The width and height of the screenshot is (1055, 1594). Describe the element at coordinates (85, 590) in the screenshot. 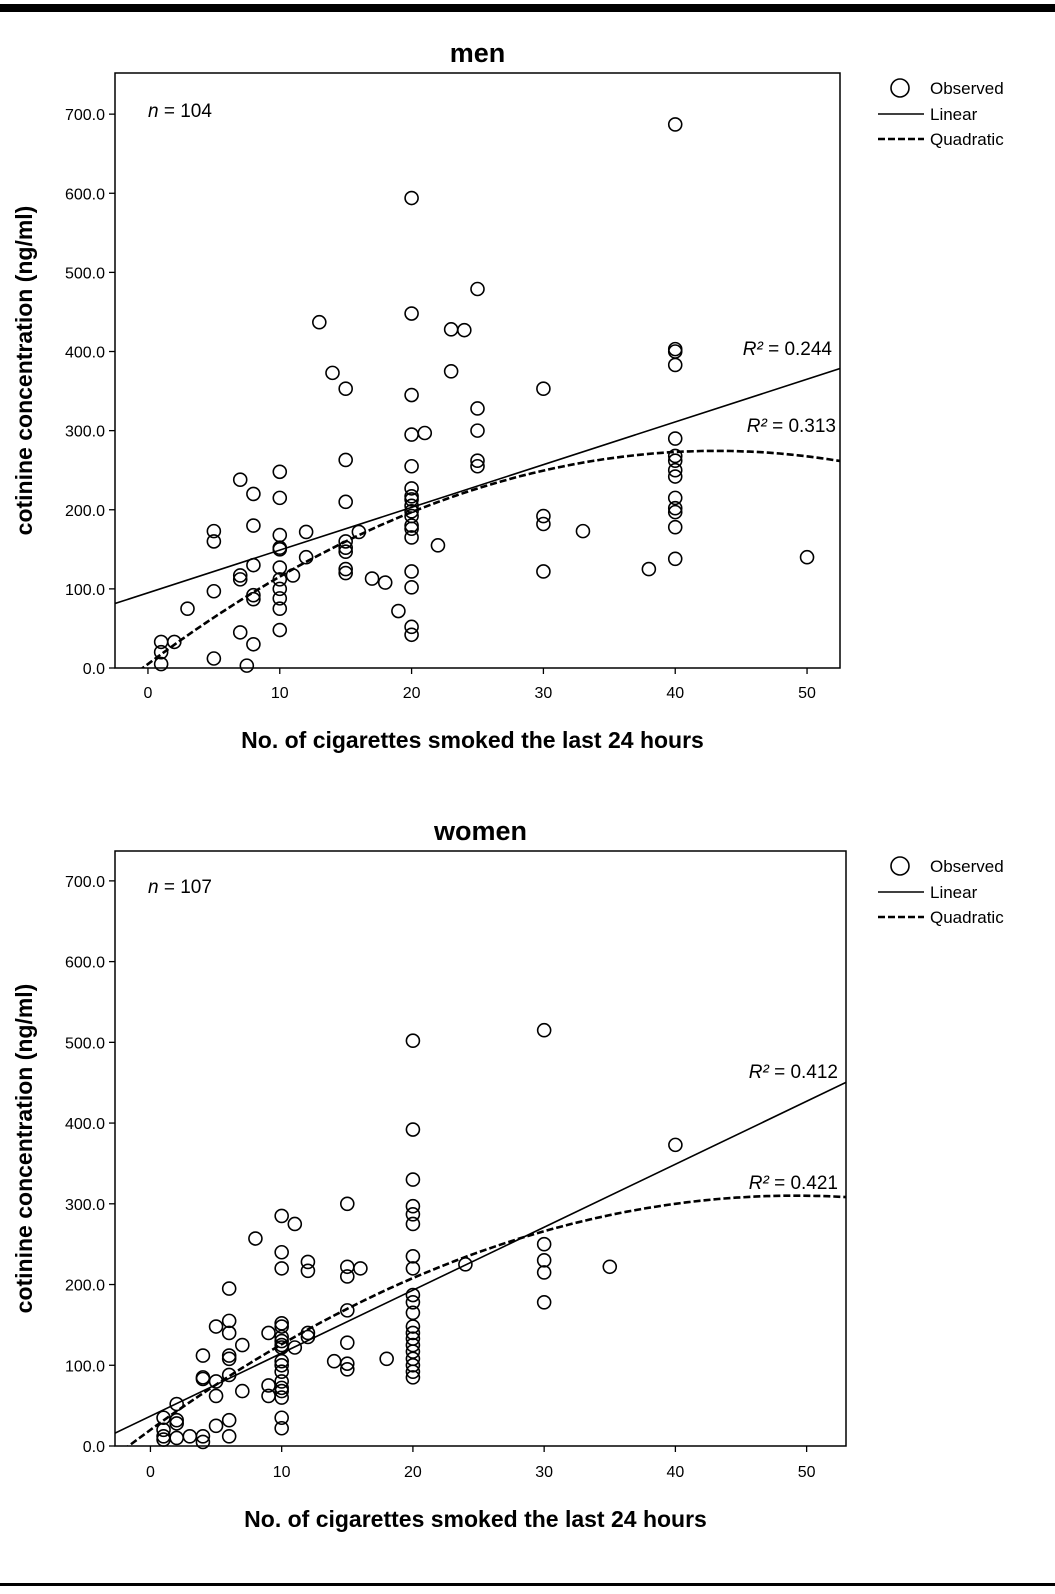

I see `y-tick-label: 100.0` at that location.